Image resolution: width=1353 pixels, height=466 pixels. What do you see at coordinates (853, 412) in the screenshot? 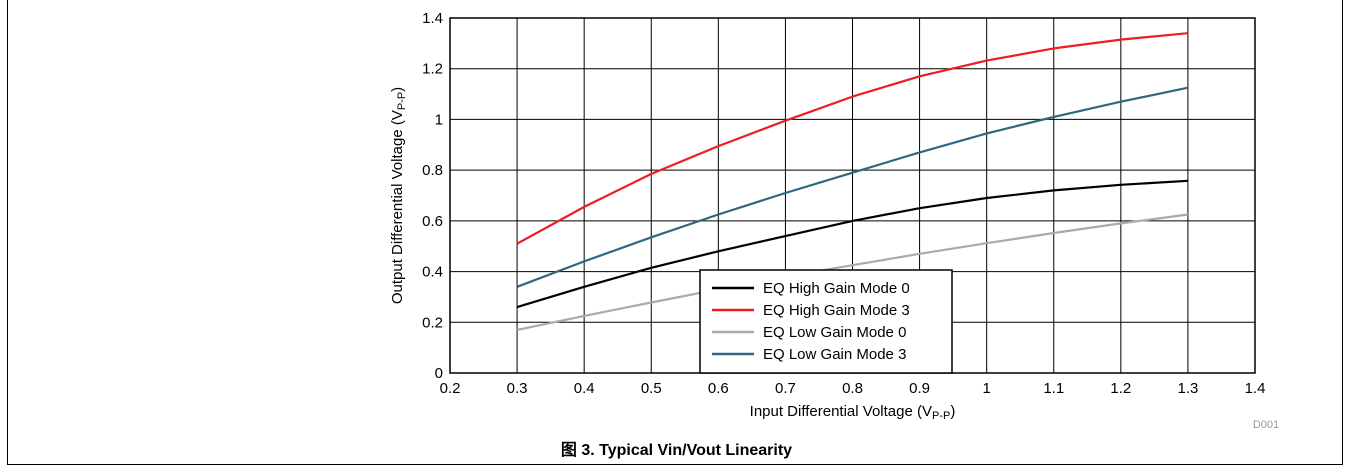
I see `x-axis-title: Input Differential Voltage (VP-P)` at bounding box center [853, 412].